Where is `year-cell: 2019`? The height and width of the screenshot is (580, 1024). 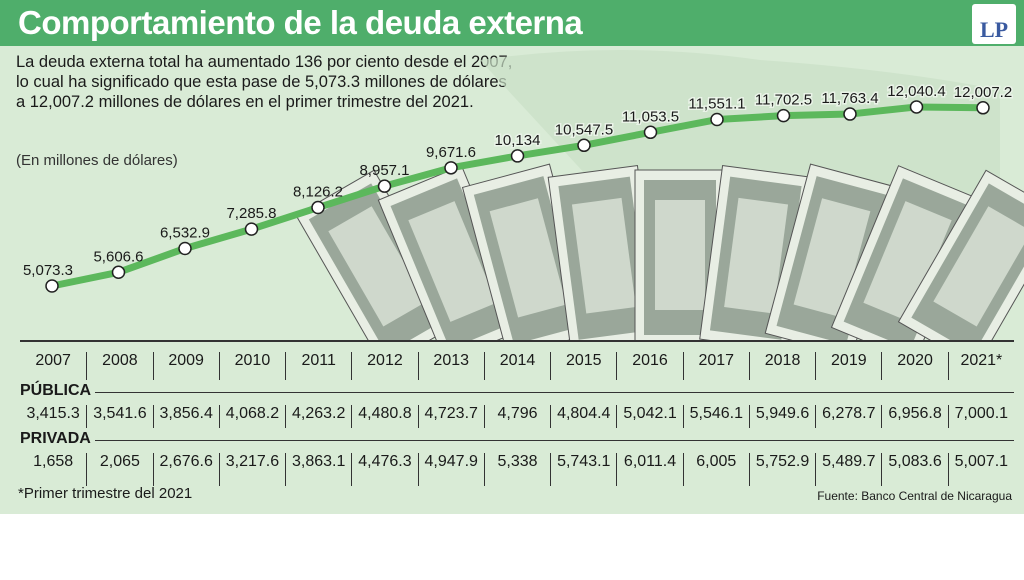 year-cell: 2019 is located at coordinates (848, 366).